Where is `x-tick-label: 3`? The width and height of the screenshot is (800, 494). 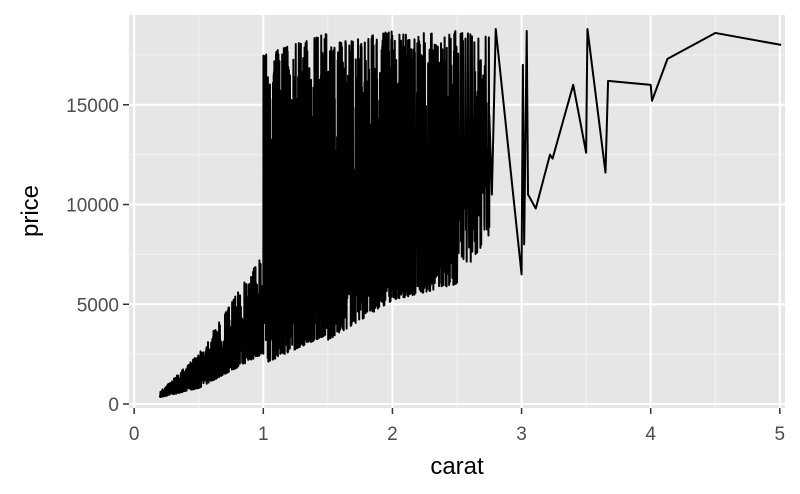 x-tick-label: 3 is located at coordinates (521, 434).